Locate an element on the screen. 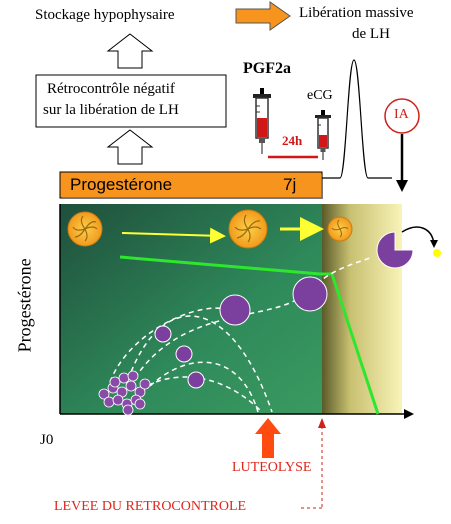  progesterone-bar-shadow is located at coordinates (192, 186).